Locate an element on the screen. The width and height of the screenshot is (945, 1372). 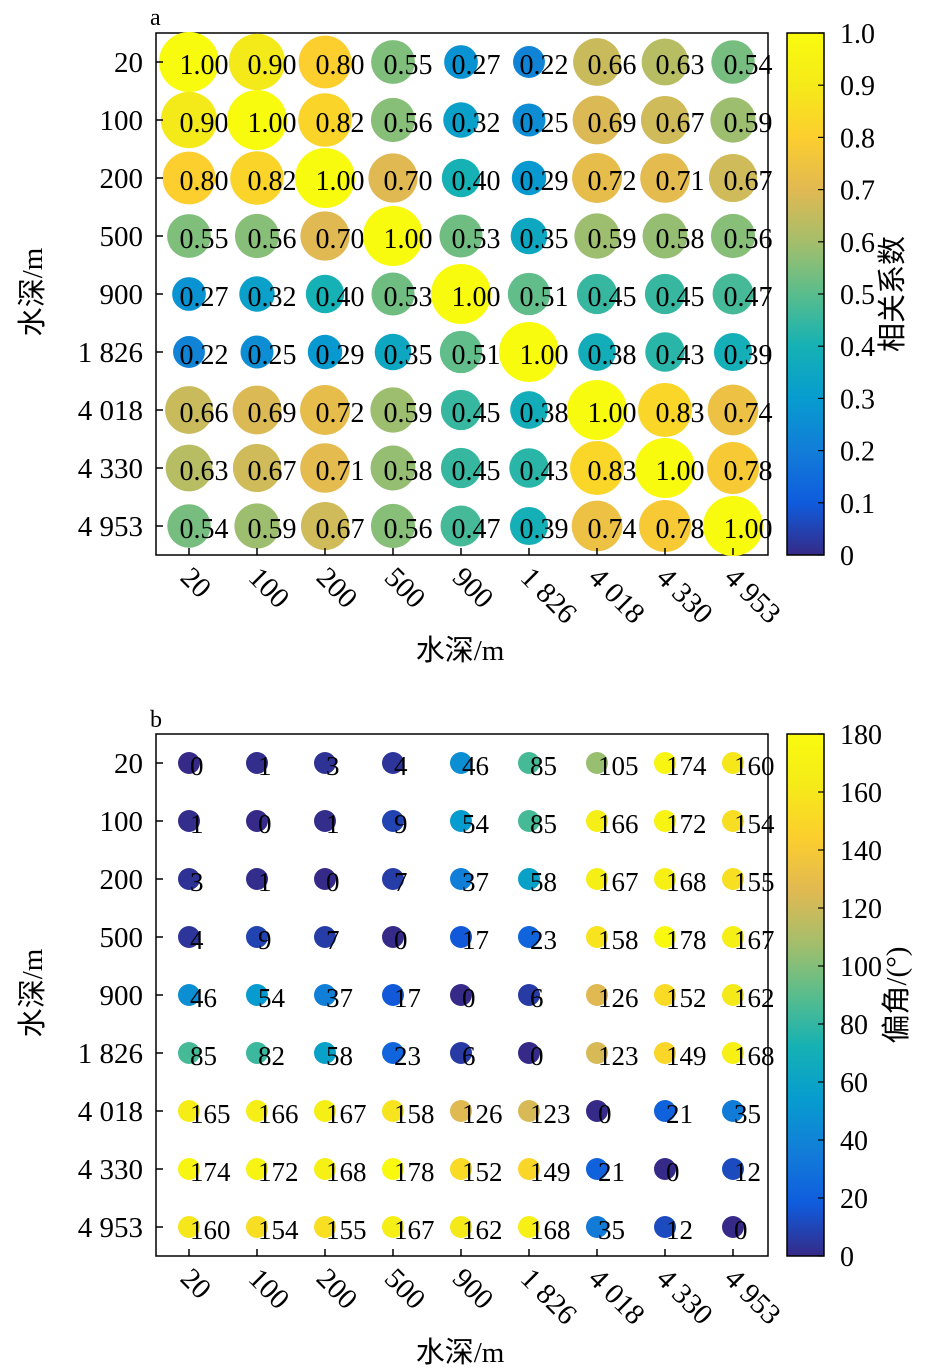
data-label: 0.32 is located at coordinates (476, 123).